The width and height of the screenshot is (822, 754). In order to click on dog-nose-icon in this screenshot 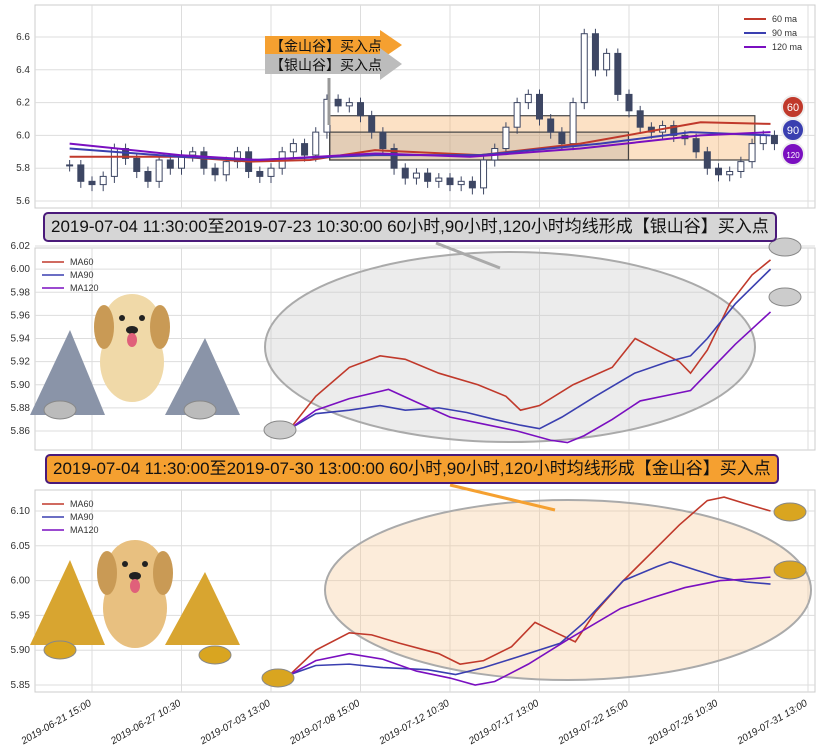, I will do `click(132, 330)`.